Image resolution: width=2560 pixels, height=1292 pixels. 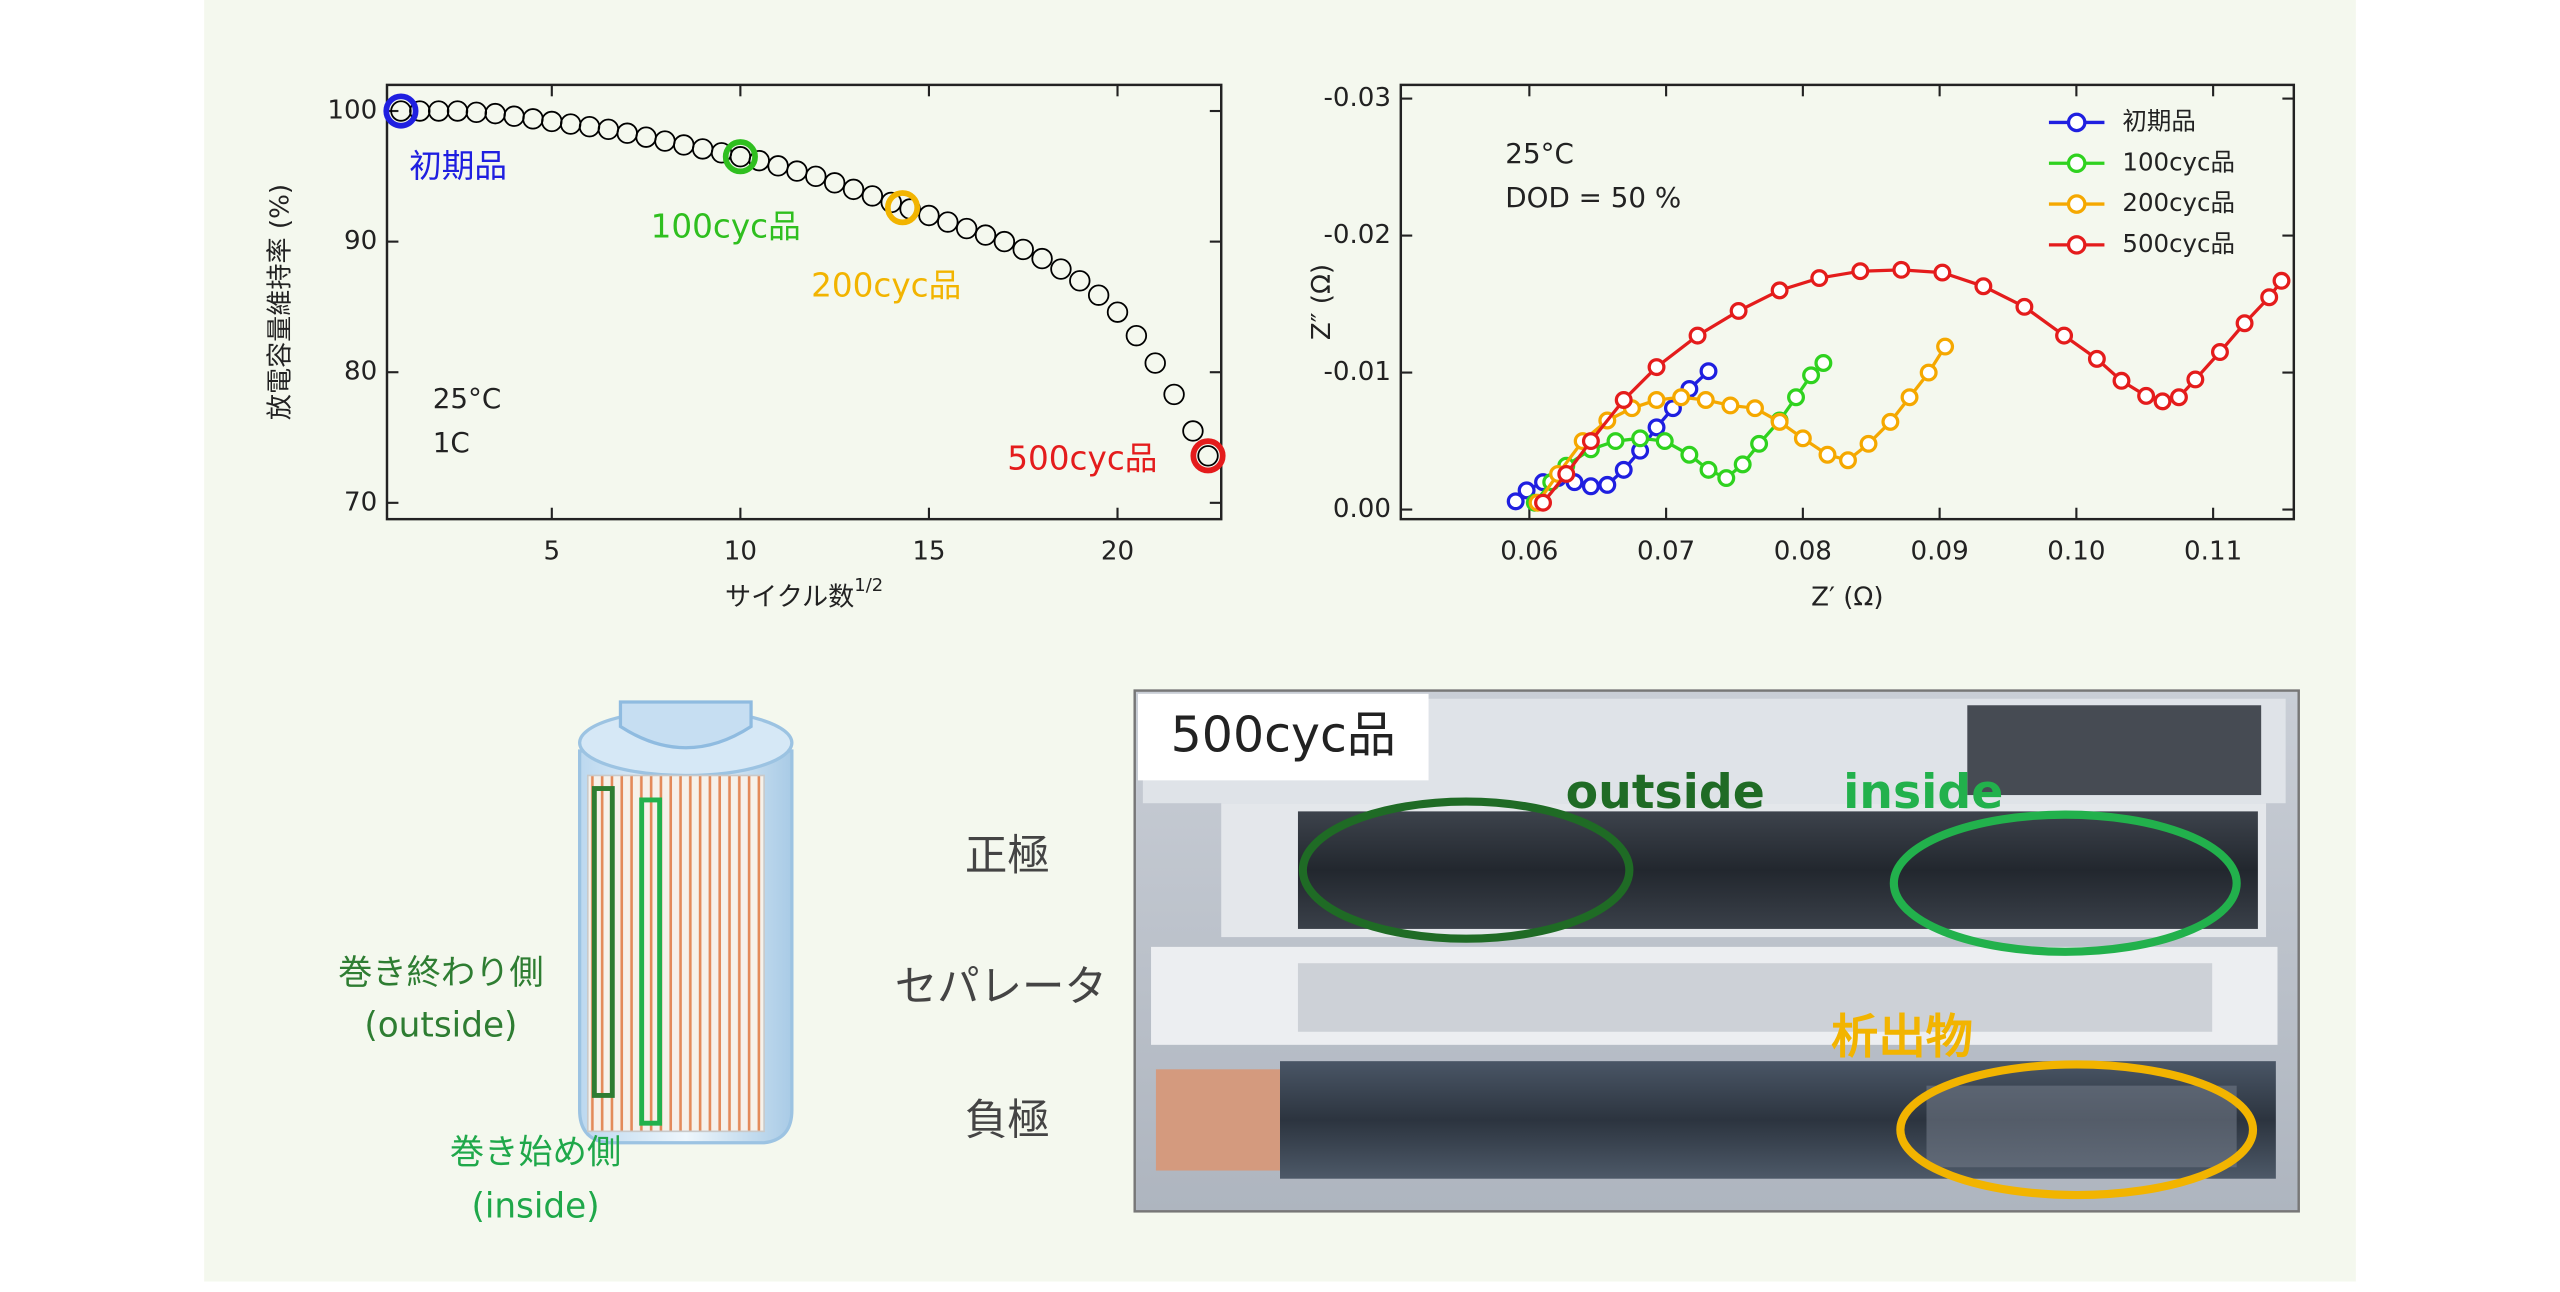 What do you see at coordinates (1593, 197) in the screenshot?
I see `annotation: DOD = 50 %` at bounding box center [1593, 197].